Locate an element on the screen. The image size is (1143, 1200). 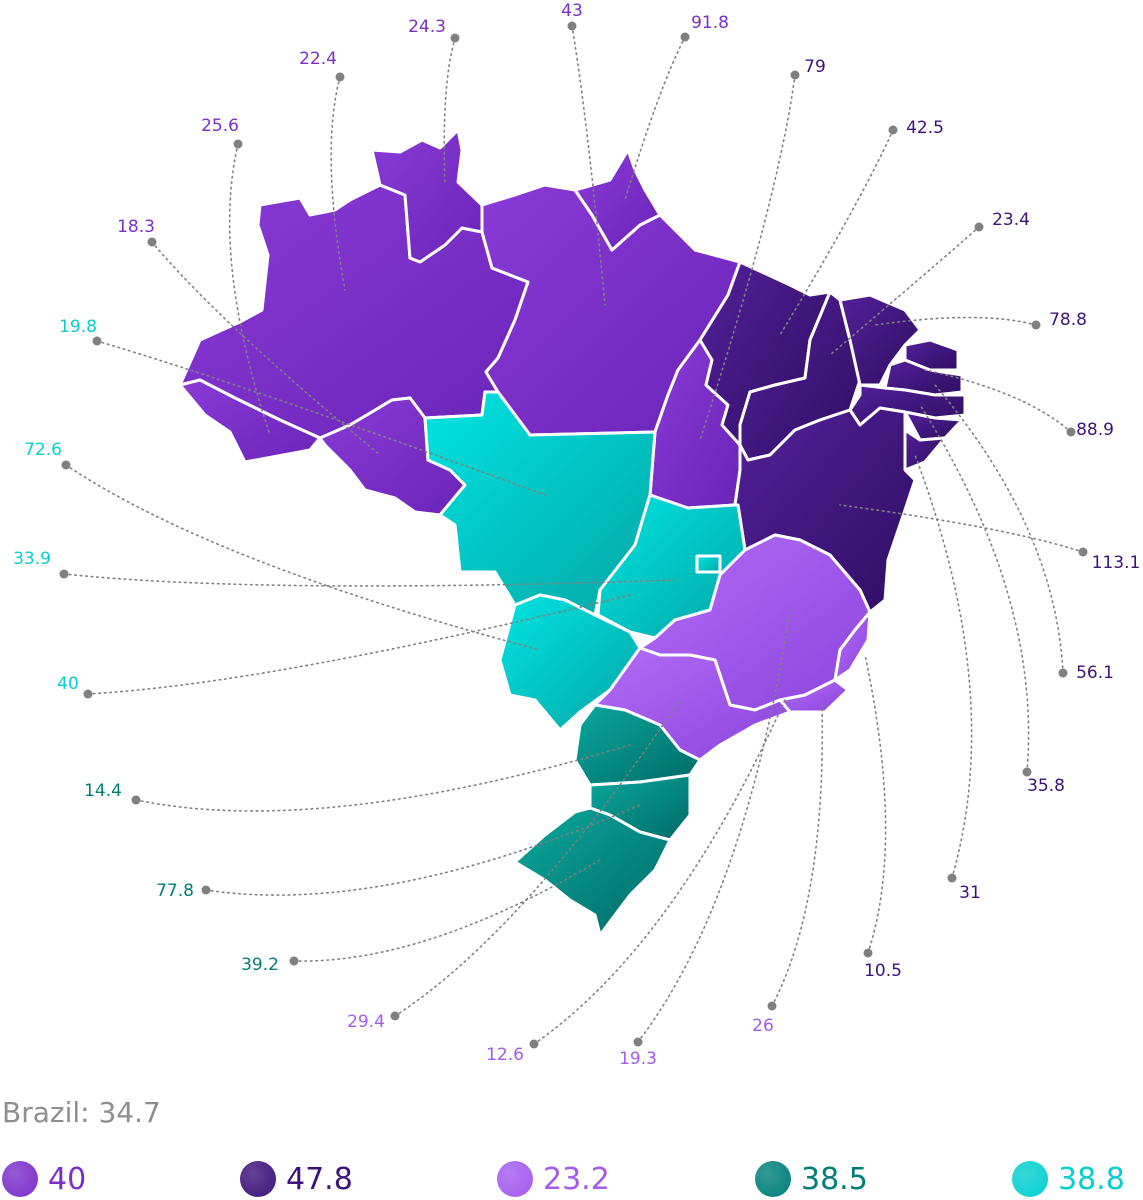
state-value-label: 40 is located at coordinates (68, 684).